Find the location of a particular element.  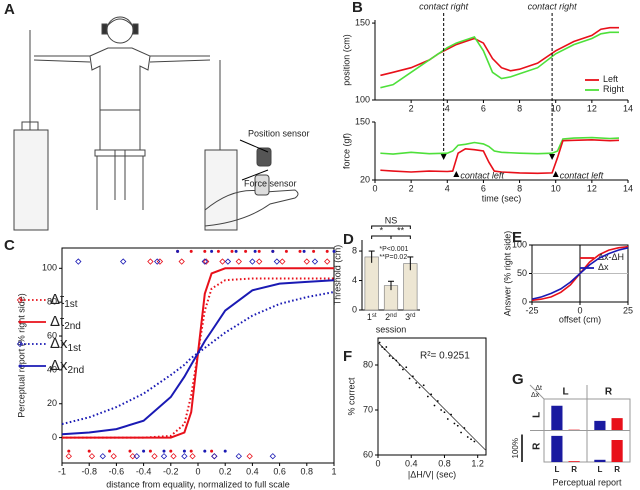

x-tick-label: 10 is located at coordinates (556, 108).